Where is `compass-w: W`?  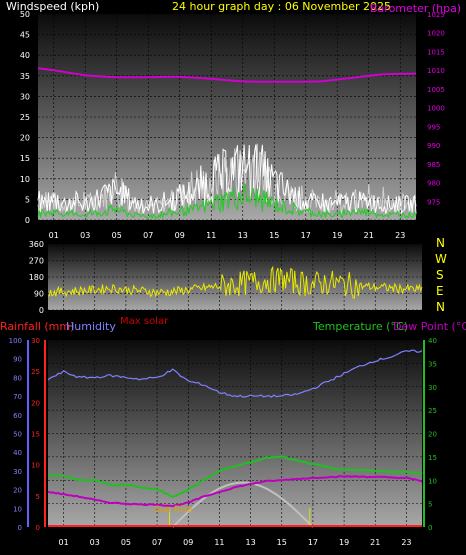 compass-w: W is located at coordinates (441, 259).